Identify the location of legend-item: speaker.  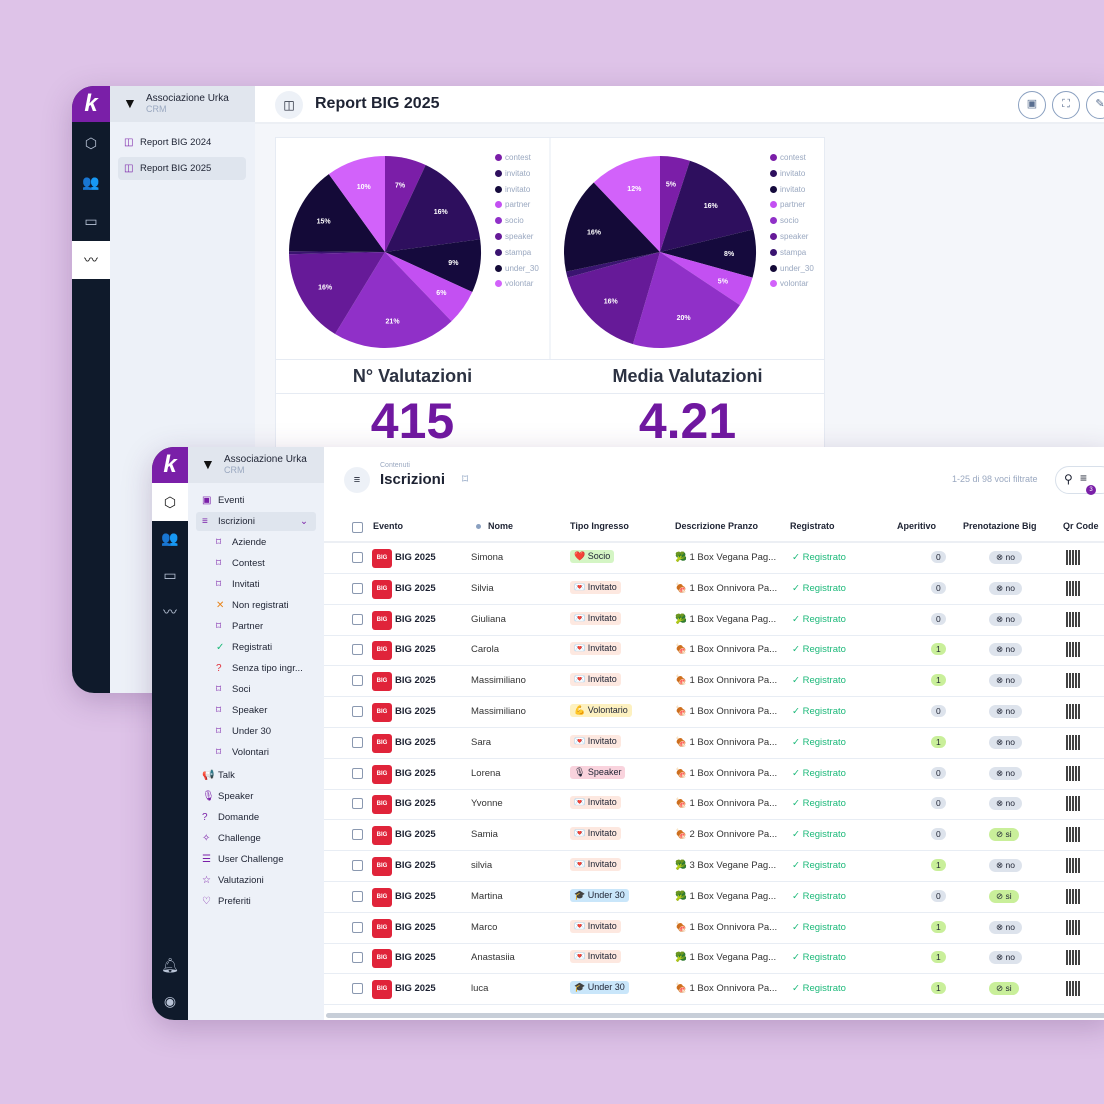
(514, 236).